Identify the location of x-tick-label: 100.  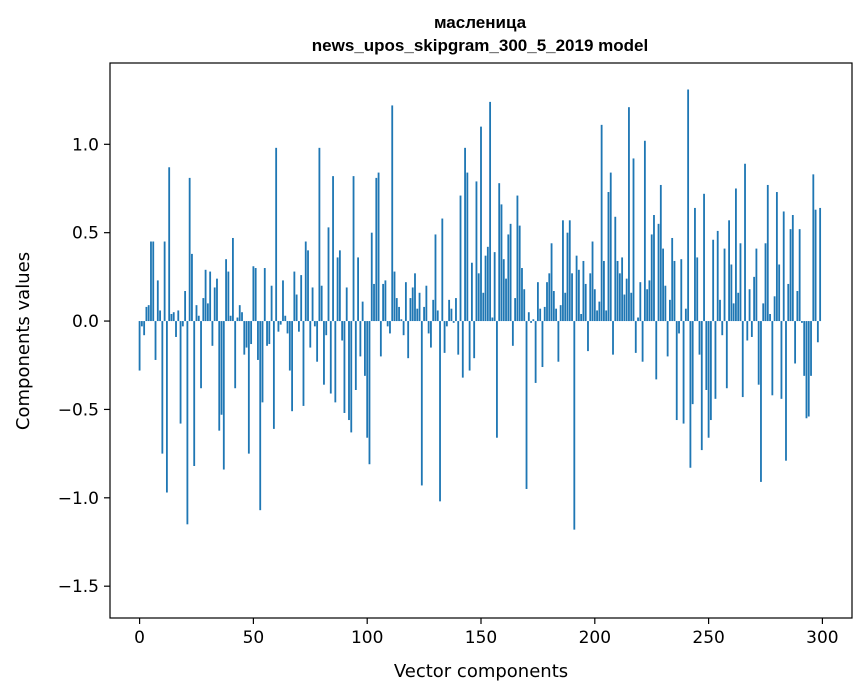
(367, 638).